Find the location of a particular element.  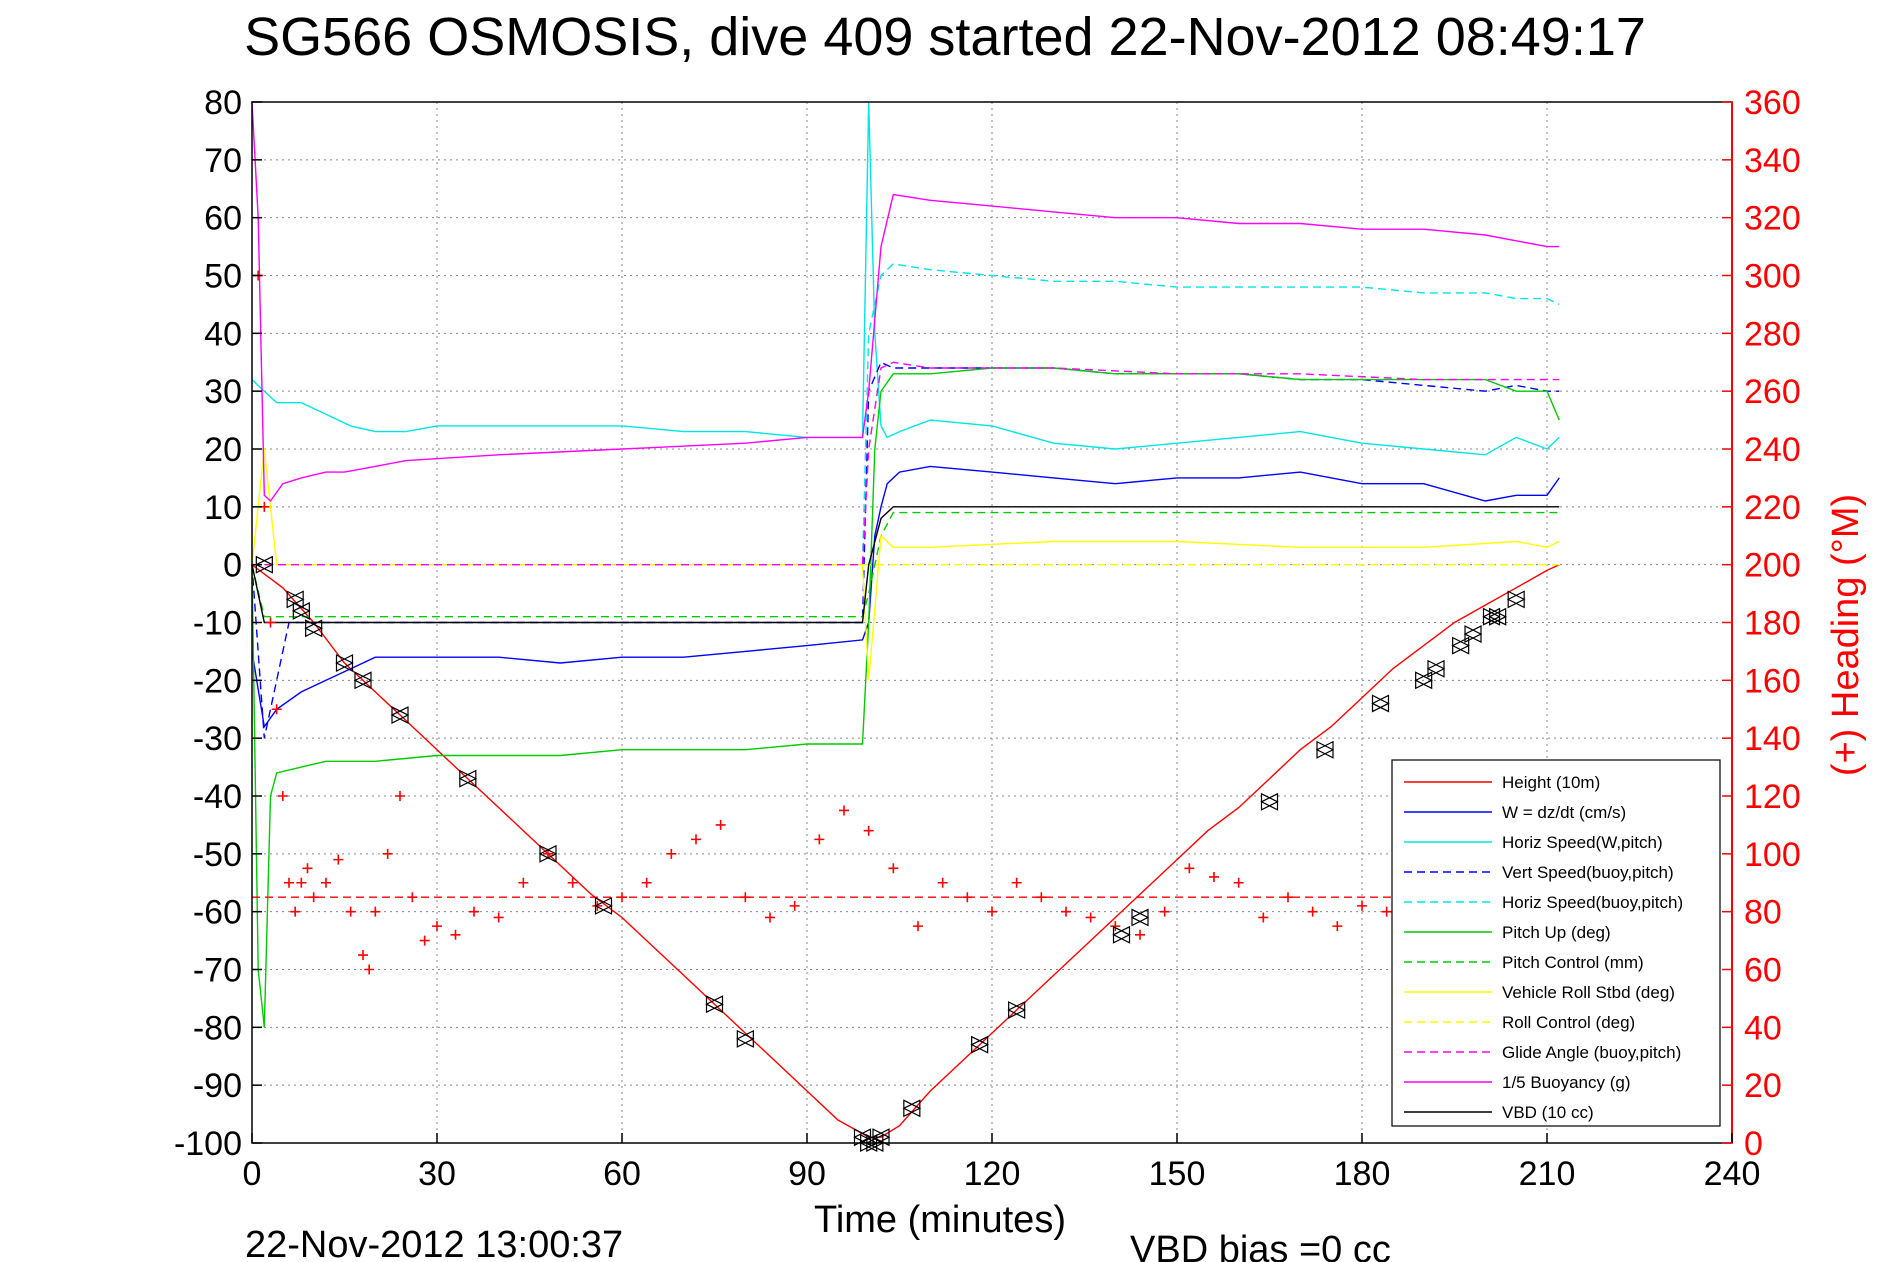

y-tick-label: -30 is located at coordinates (217, 739).